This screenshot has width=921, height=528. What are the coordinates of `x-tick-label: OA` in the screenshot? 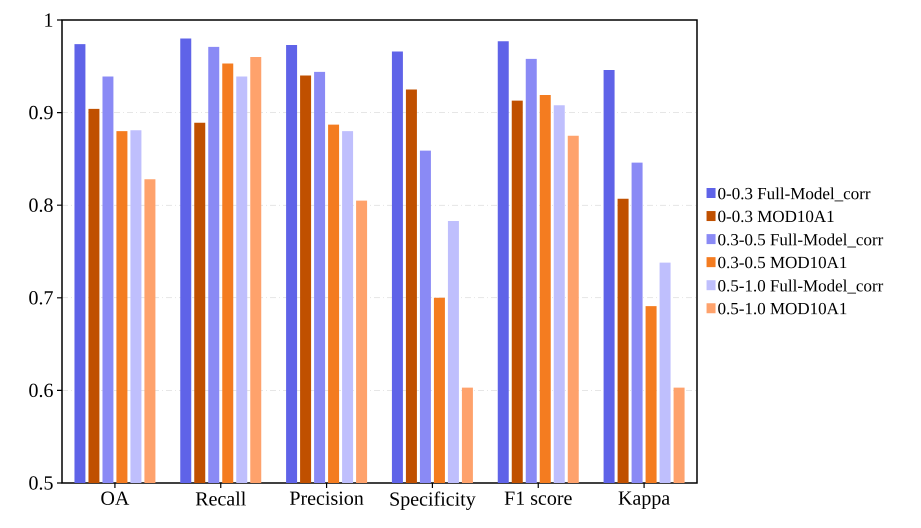 It's located at (115, 498).